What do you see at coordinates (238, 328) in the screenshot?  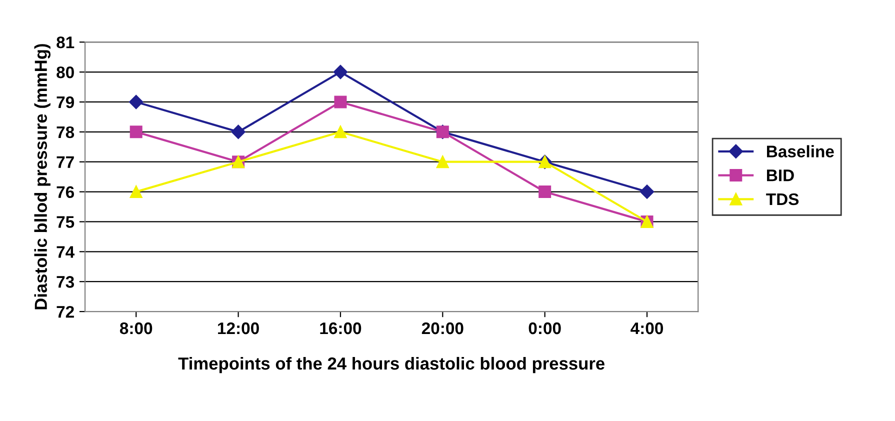 I see `x-tick-label: 12:00` at bounding box center [238, 328].